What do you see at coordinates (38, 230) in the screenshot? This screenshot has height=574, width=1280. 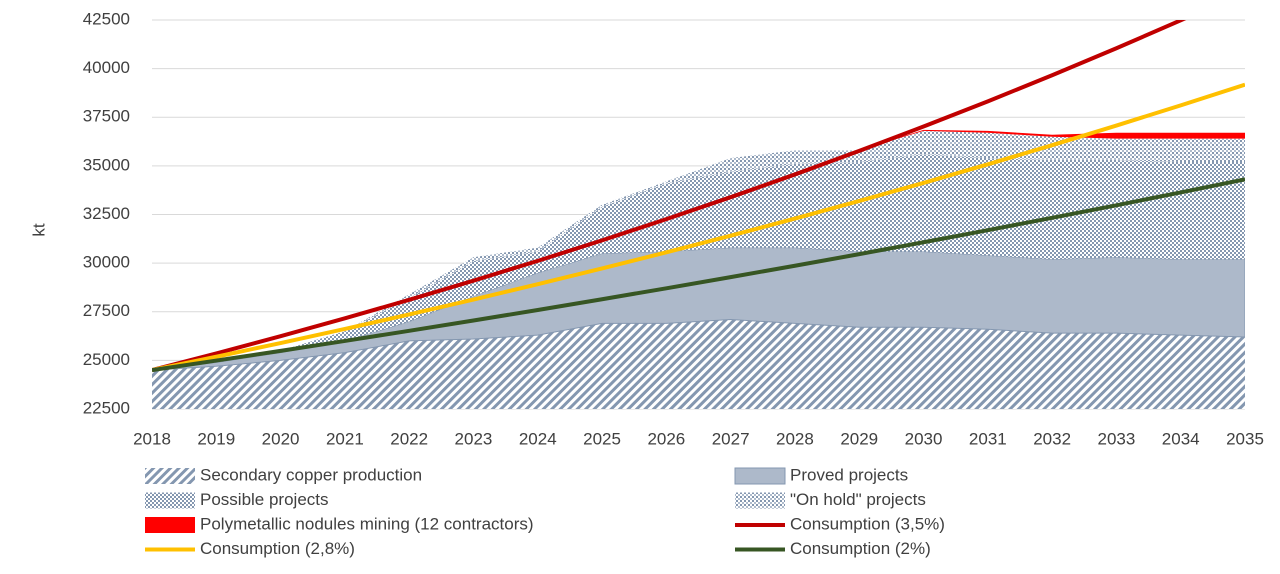 I see `y-axis-label: kt` at bounding box center [38, 230].